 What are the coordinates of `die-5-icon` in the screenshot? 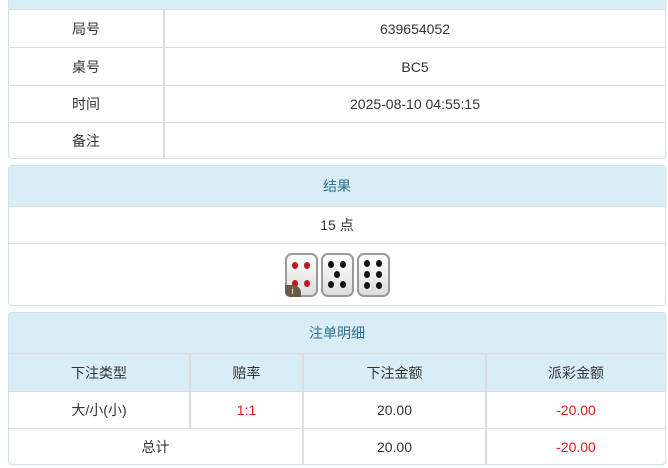 It's located at (337, 274).